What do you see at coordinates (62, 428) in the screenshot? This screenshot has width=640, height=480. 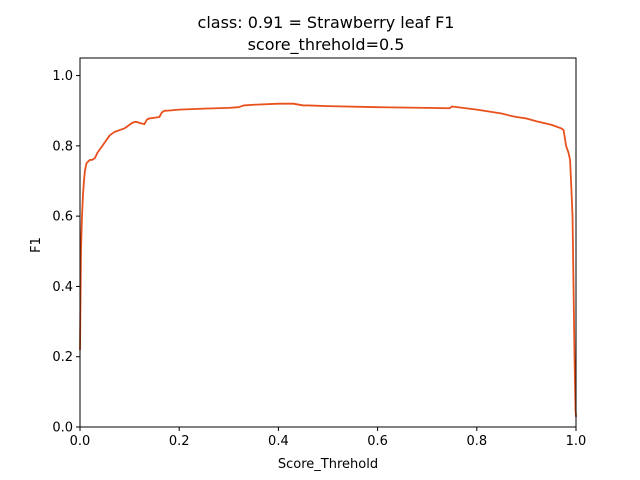 I see `y-tick-label: 0.0` at bounding box center [62, 428].